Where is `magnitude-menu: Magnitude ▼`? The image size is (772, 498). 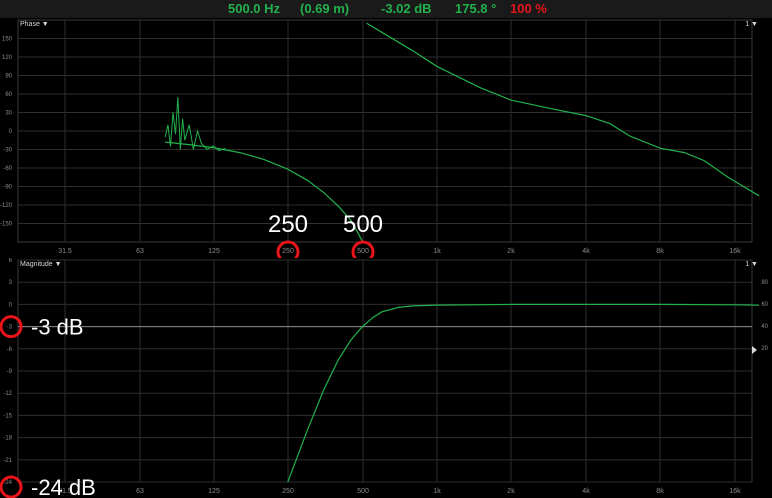 magnitude-menu: Magnitude ▼ is located at coordinates (41, 264).